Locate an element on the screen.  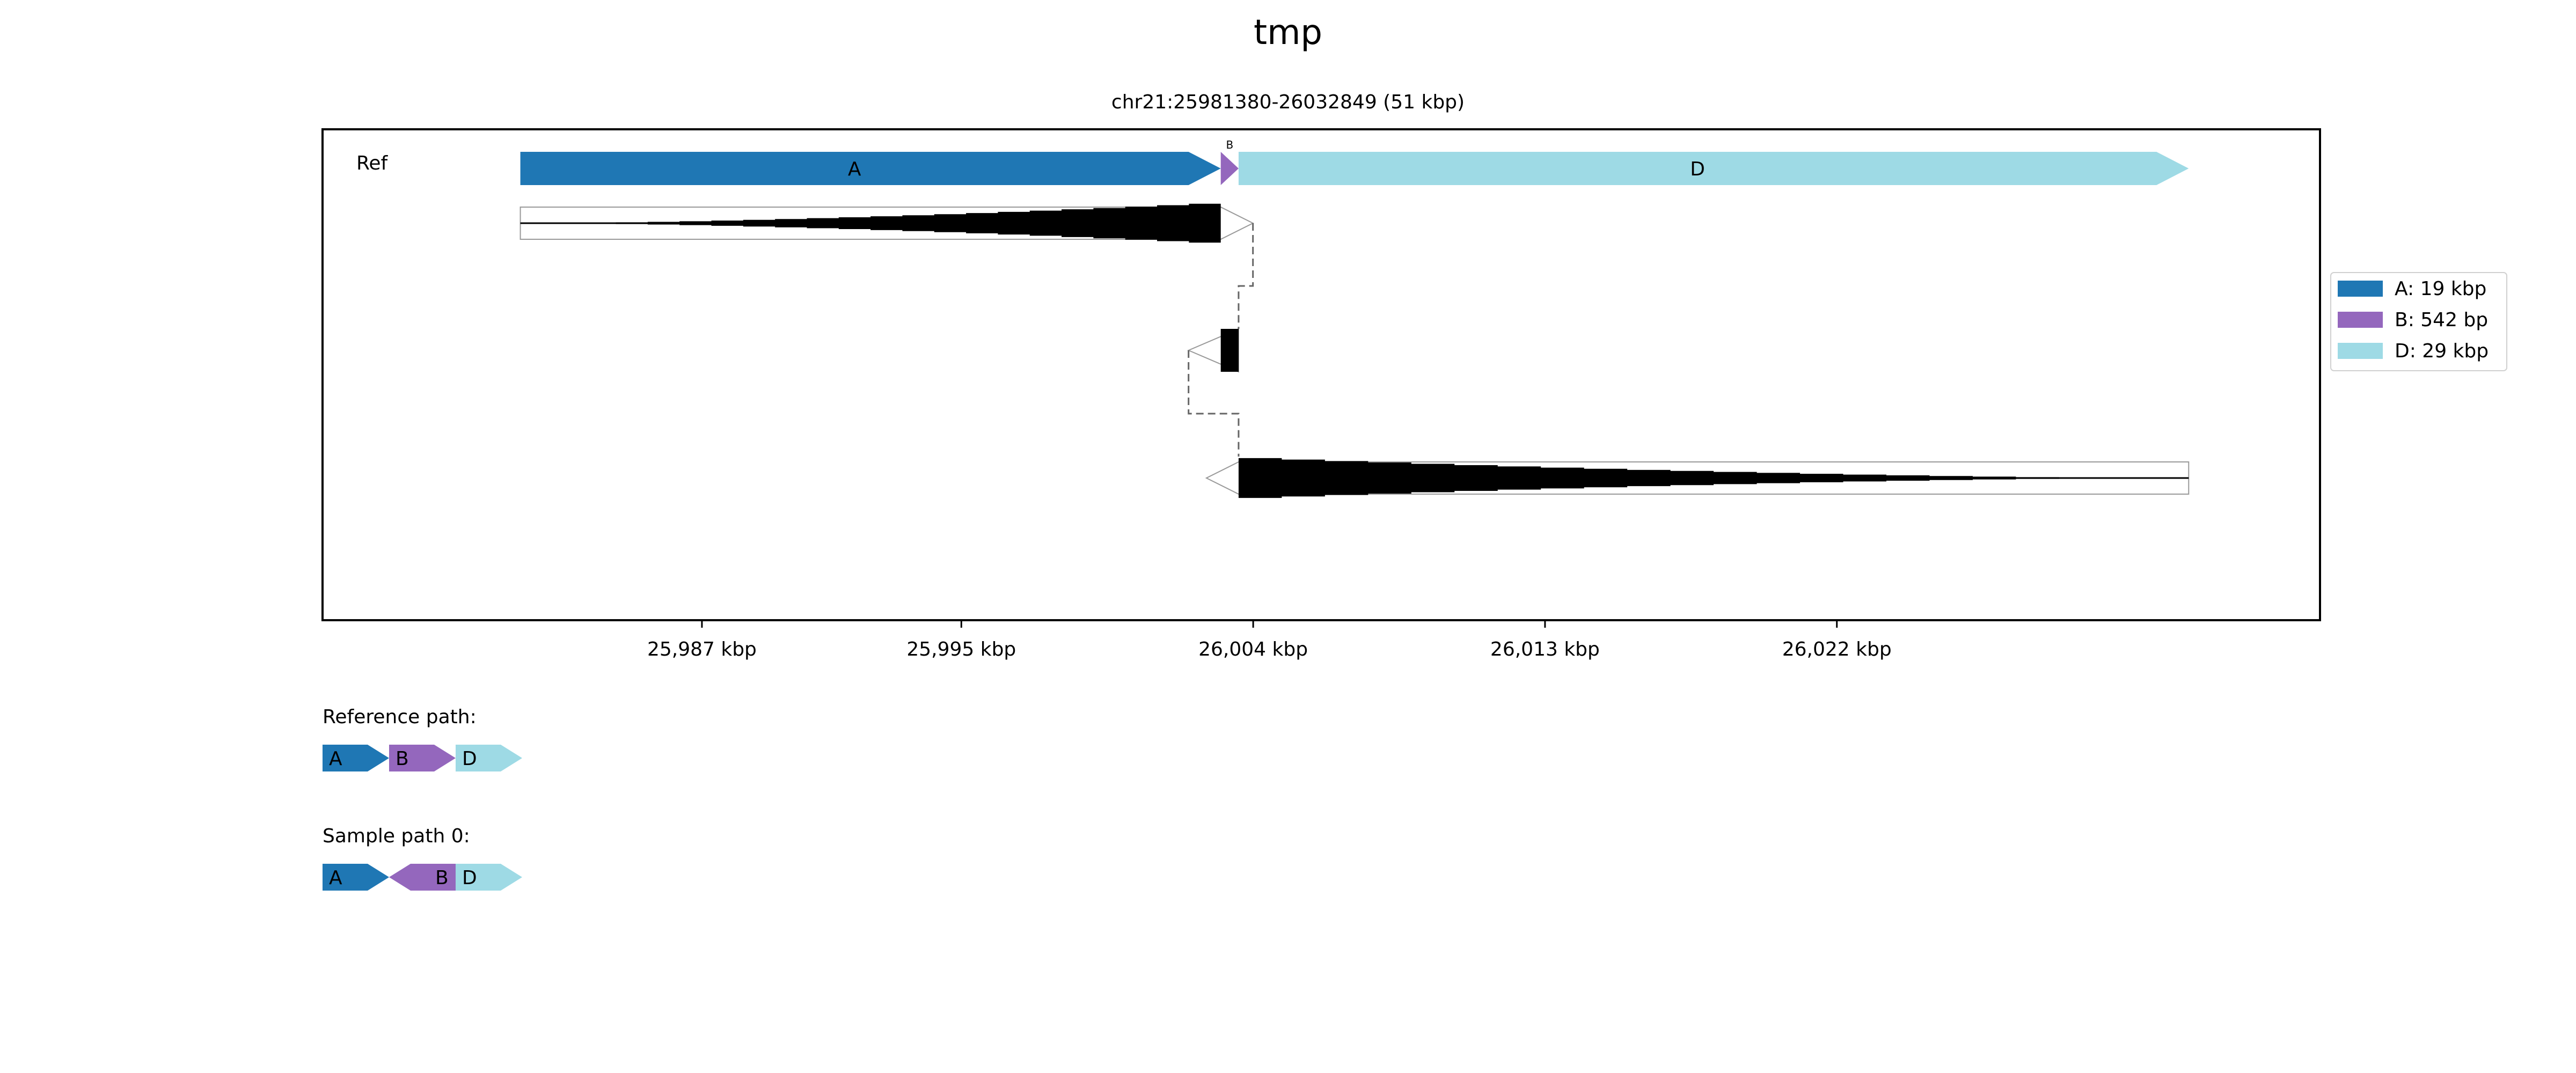
legend-swatch-a is located at coordinates (2360, 289).